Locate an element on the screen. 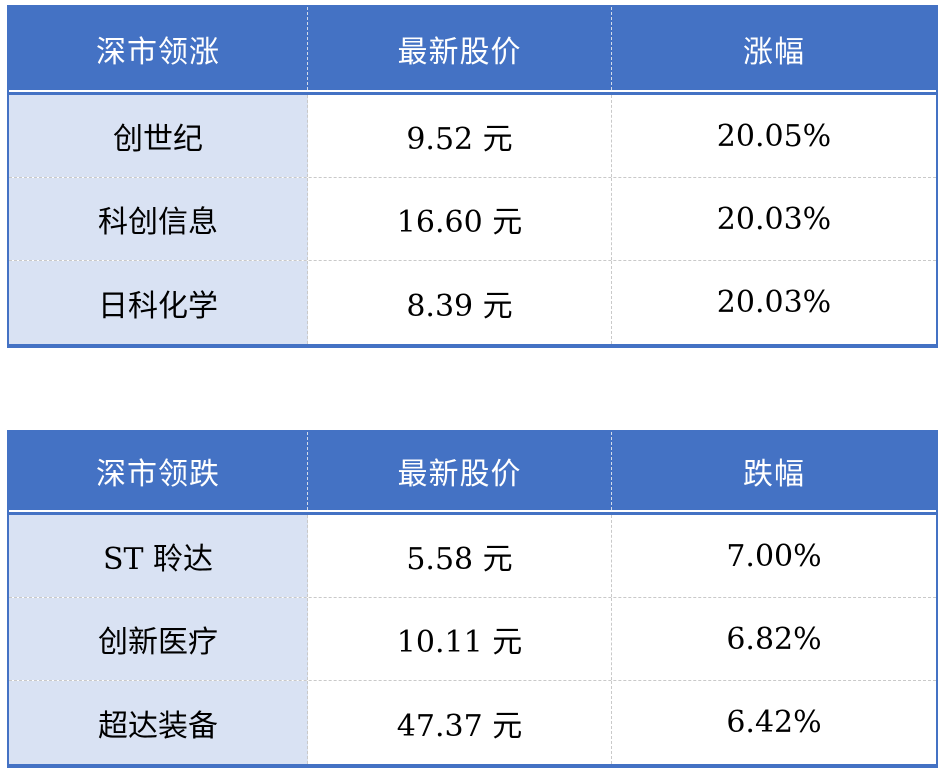 Image resolution: width=944 pixels, height=784 pixels. stock-name-cell: 日科化学 is located at coordinates (158, 302).